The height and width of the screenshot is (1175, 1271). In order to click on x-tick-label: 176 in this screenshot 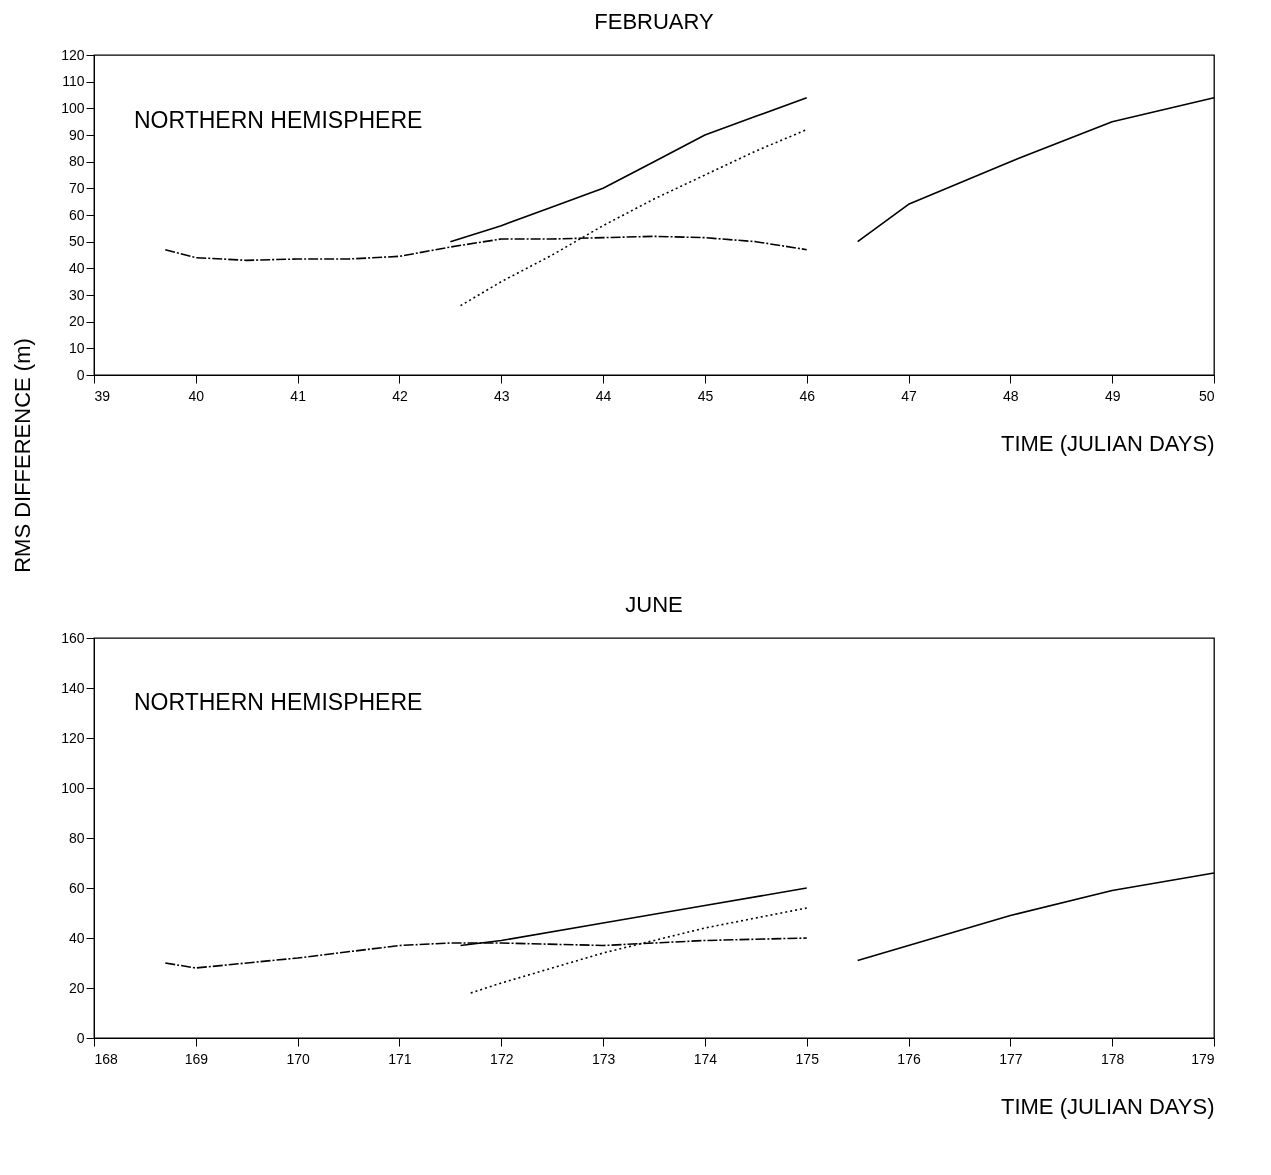, I will do `click(909, 1058)`.